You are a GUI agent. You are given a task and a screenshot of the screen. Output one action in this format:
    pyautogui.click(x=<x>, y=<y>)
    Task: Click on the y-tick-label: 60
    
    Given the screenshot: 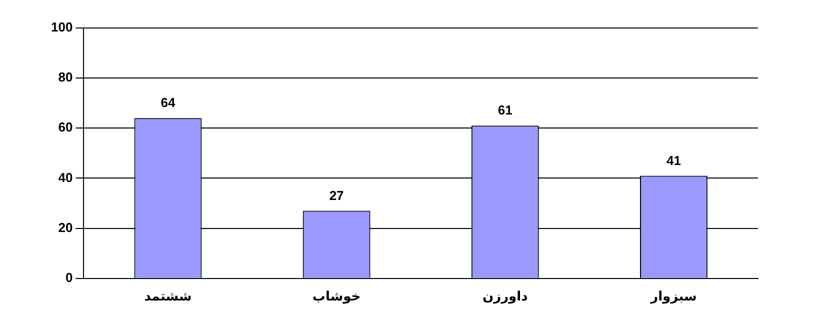 What is the action you would take?
    pyautogui.click(x=65, y=127)
    